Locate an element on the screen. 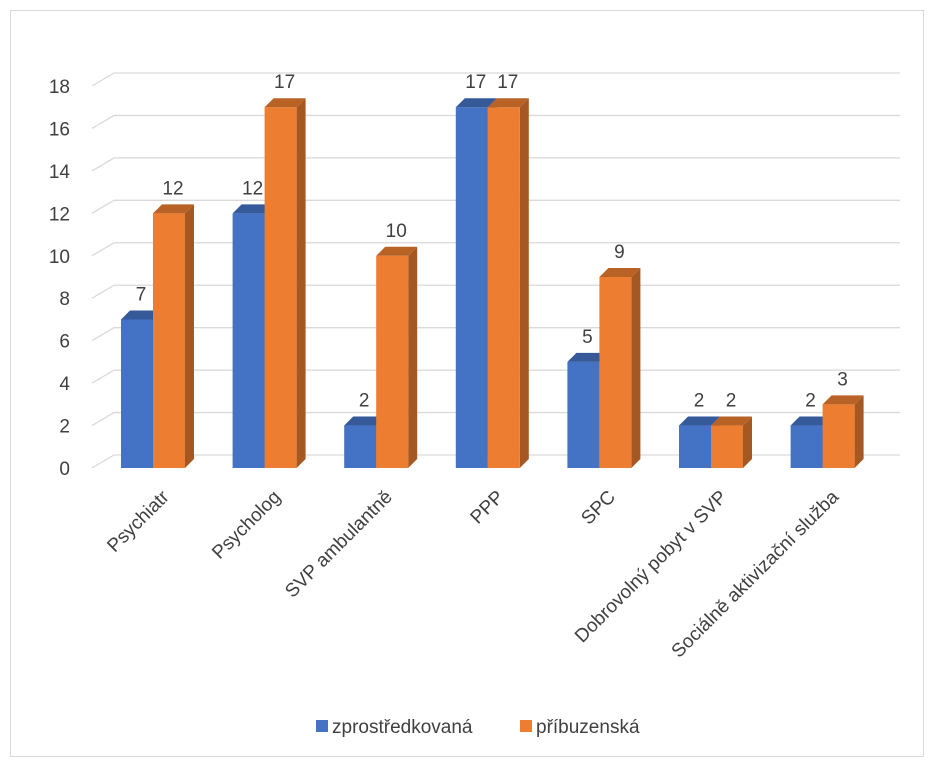 The image size is (934, 767). legend-label: zprostředkovaná is located at coordinates (402, 727).